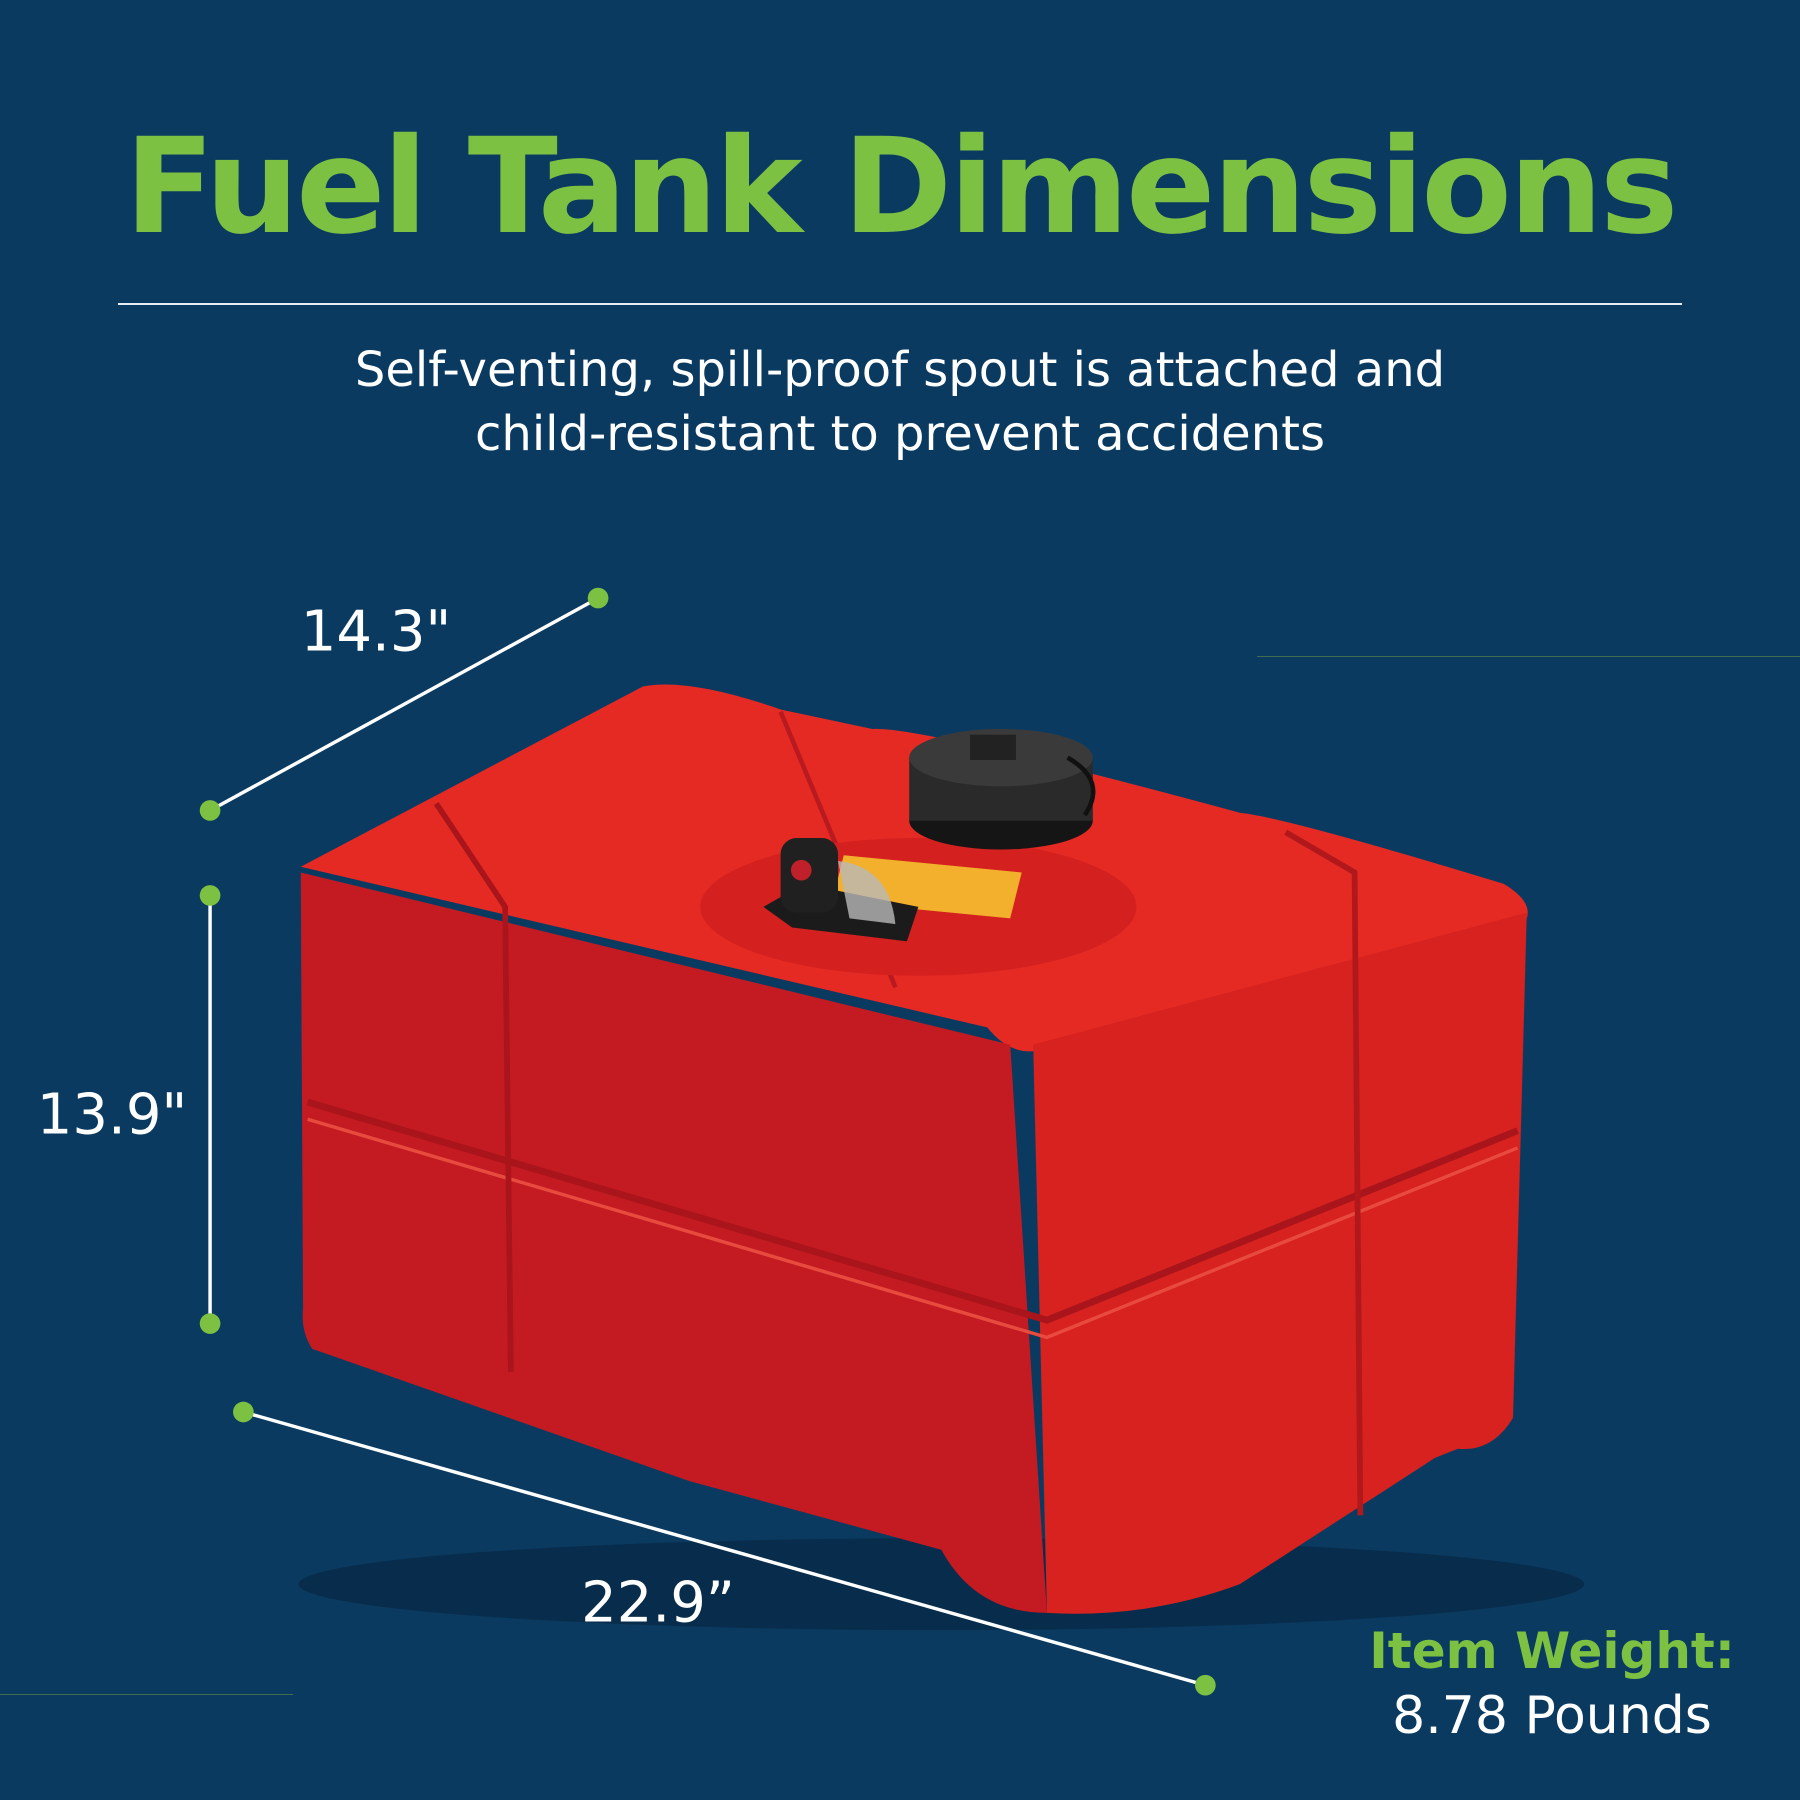 This screenshot has width=1800, height=1800. What do you see at coordinates (1528, 656) in the screenshot?
I see `decorative-line-right` at bounding box center [1528, 656].